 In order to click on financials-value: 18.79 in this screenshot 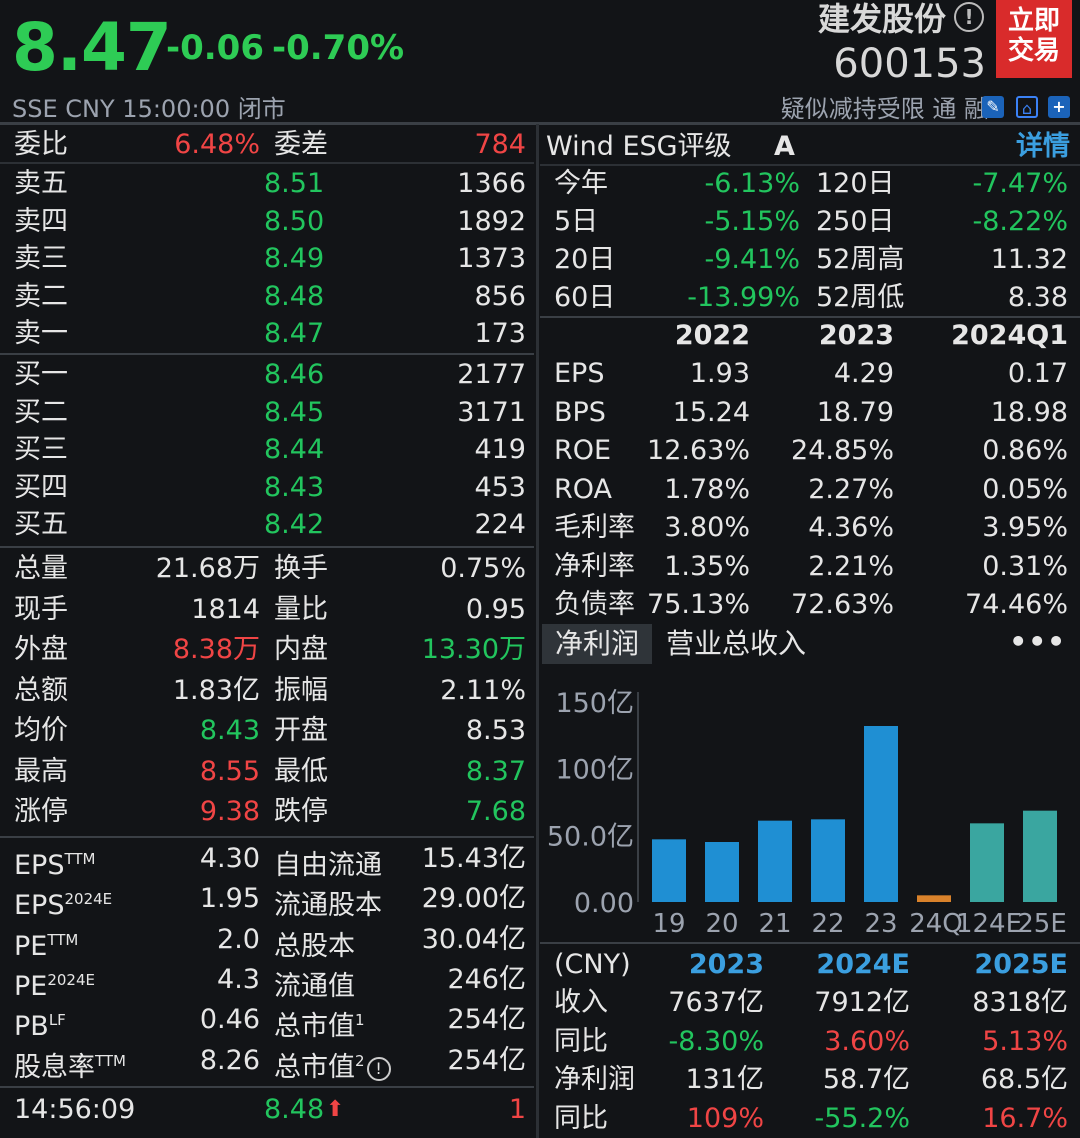, I will do `click(855, 412)`.